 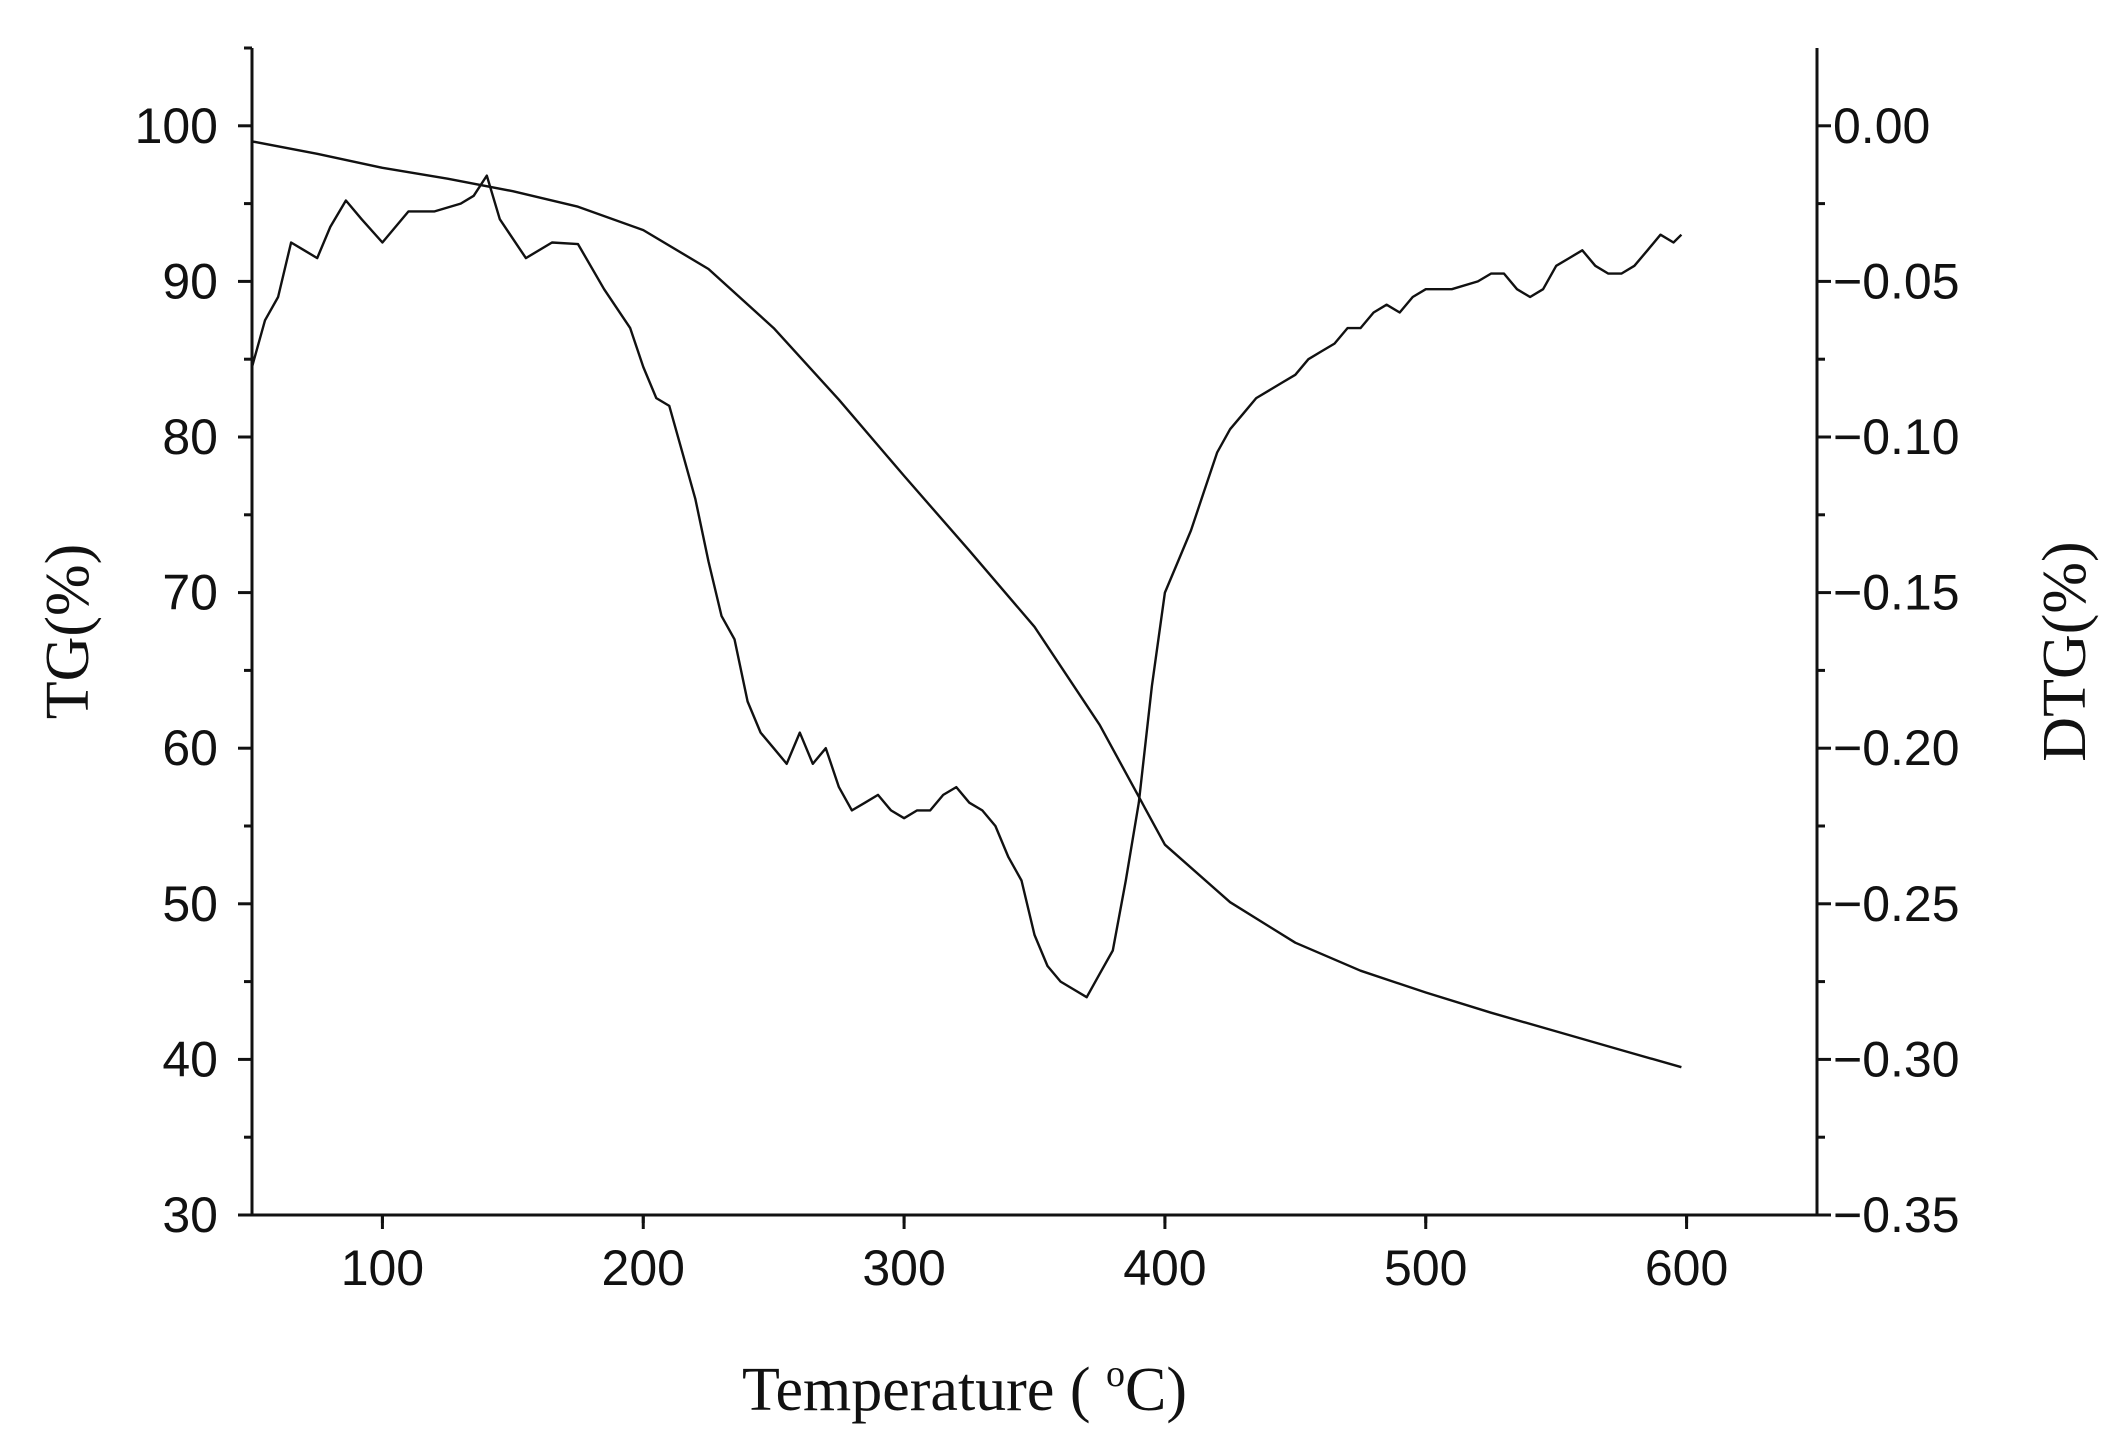 What do you see at coordinates (1896, 281) in the screenshot?
I see `y-right-tick-label: −0.05` at bounding box center [1896, 281].